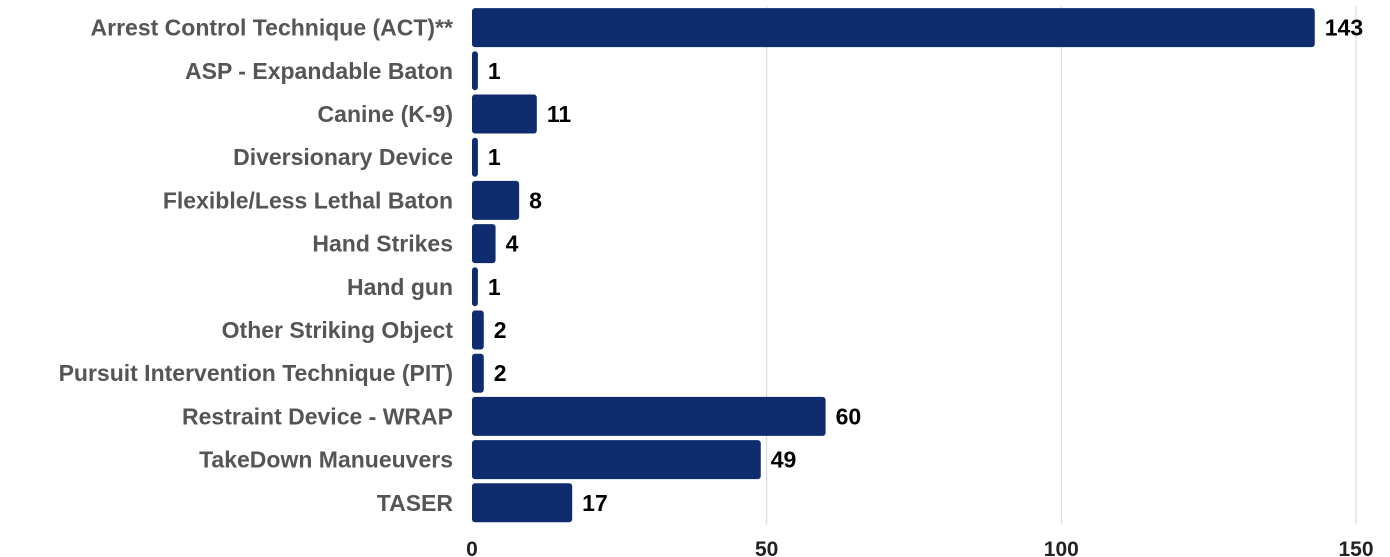 The height and width of the screenshot is (557, 1390). I want to click on x-axis-tick-labels: 0 50 100 150, so click(919, 547).